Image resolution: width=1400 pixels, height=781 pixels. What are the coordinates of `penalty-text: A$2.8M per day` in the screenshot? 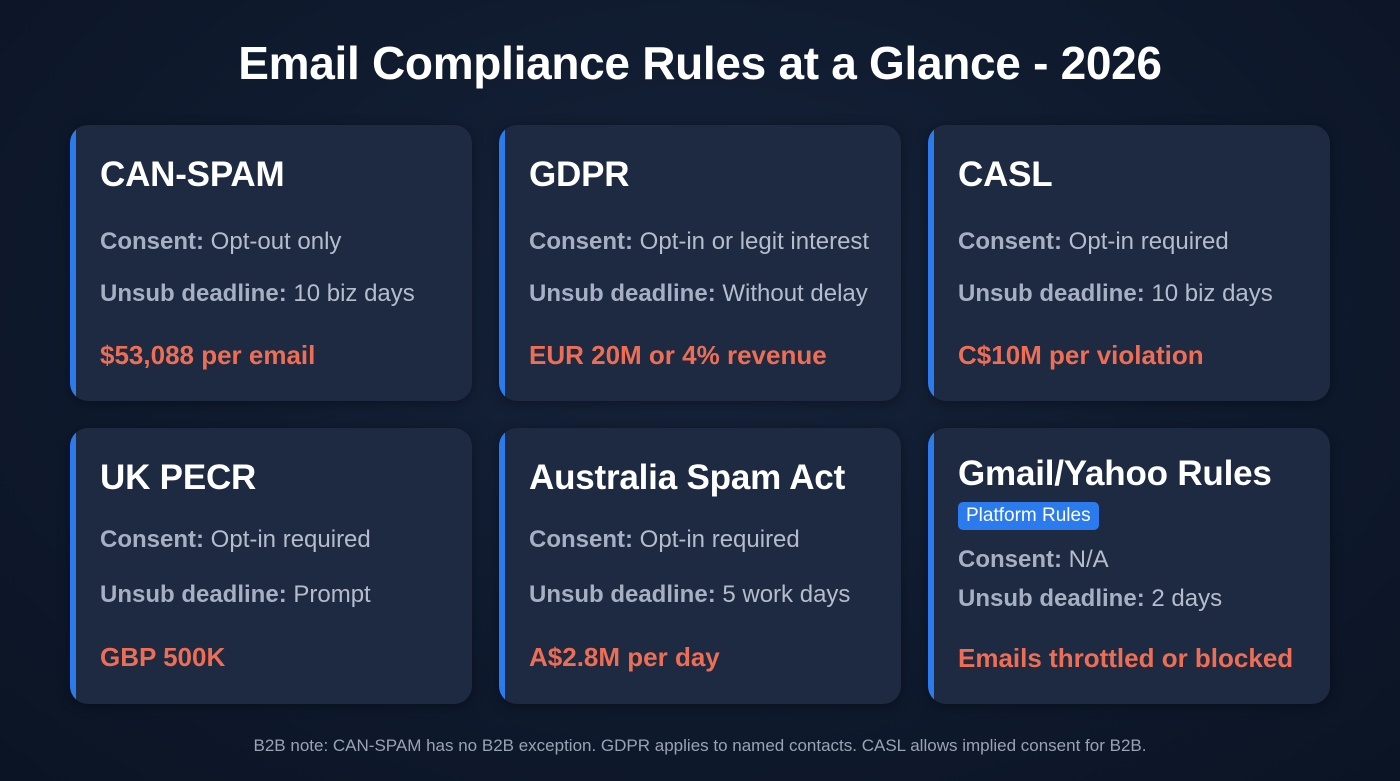 It's located at (624, 657).